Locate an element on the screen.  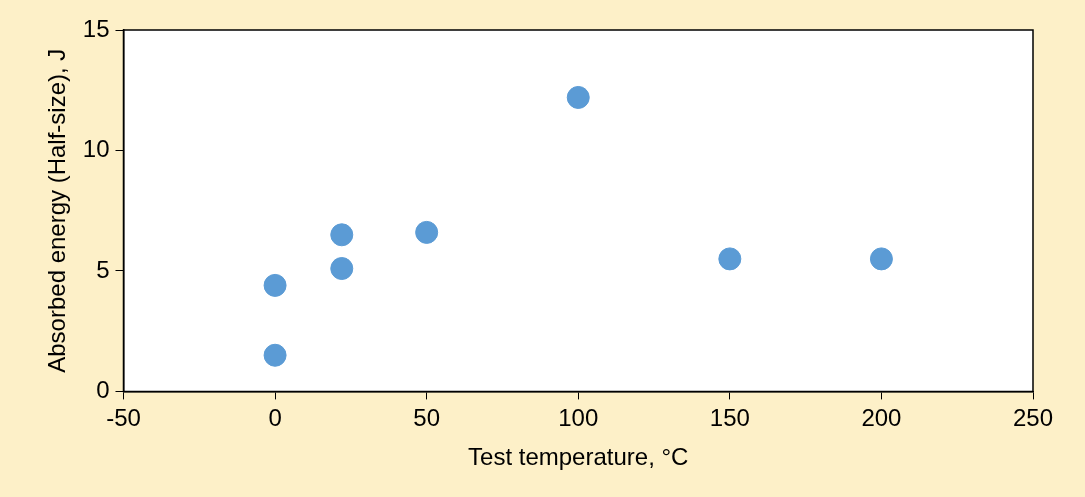
y-tick-label: 0 is located at coordinates (103, 390).